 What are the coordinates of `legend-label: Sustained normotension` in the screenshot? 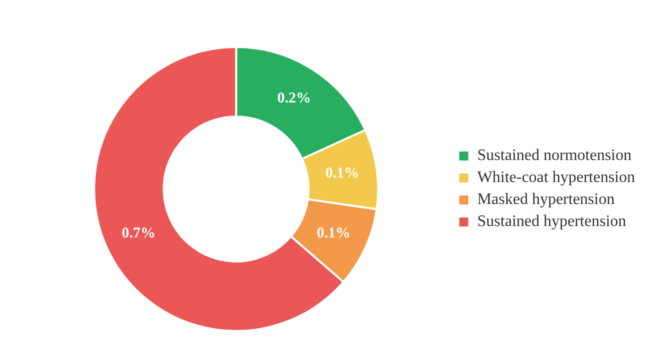 It's located at (554, 155).